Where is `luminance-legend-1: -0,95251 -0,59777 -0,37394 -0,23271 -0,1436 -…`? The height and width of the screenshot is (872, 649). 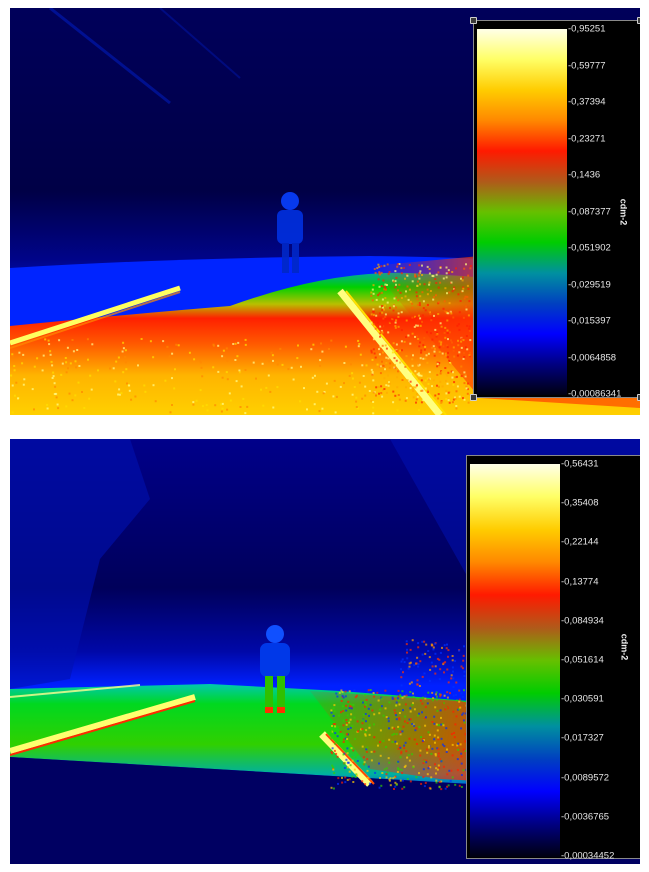
luminance-legend-1: -0,95251 -0,59777 -0,37394 -0,23271 -0,1436 -… is located at coordinates (555, 209).